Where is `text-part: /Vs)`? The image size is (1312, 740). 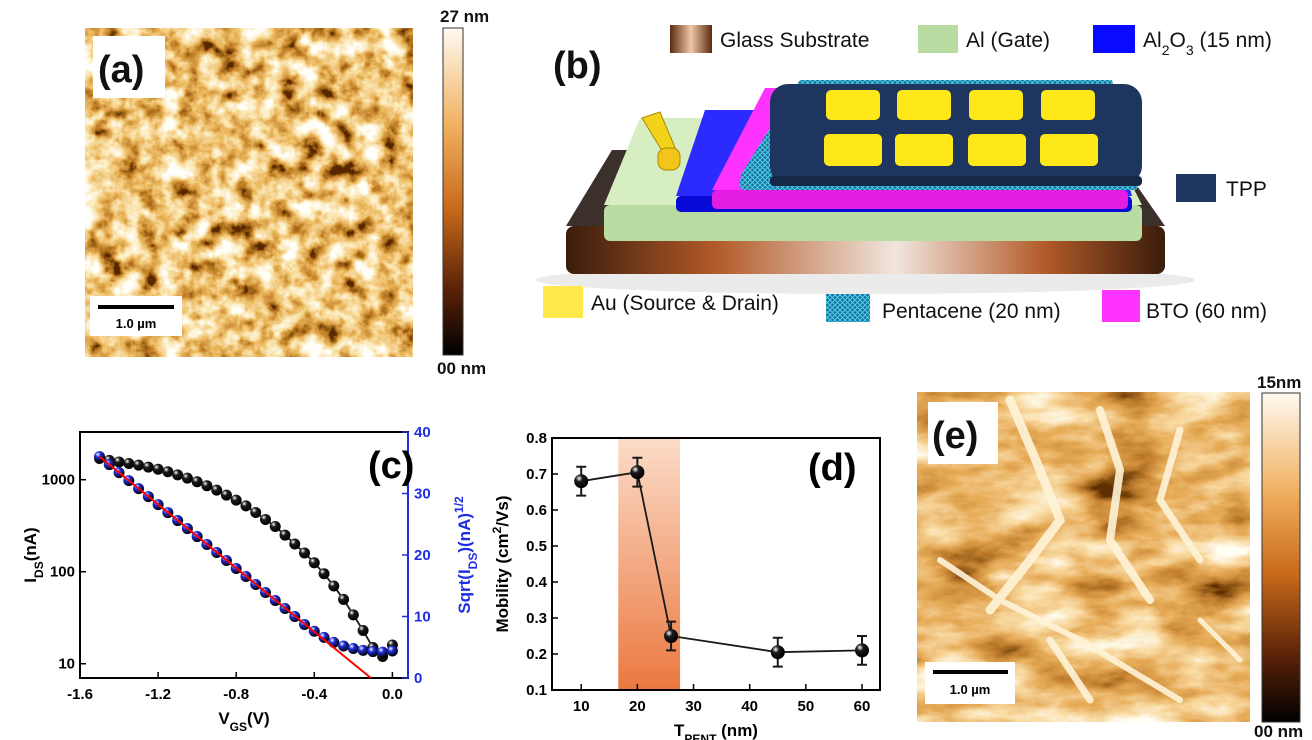 text-part: /Vs) is located at coordinates (502, 510).